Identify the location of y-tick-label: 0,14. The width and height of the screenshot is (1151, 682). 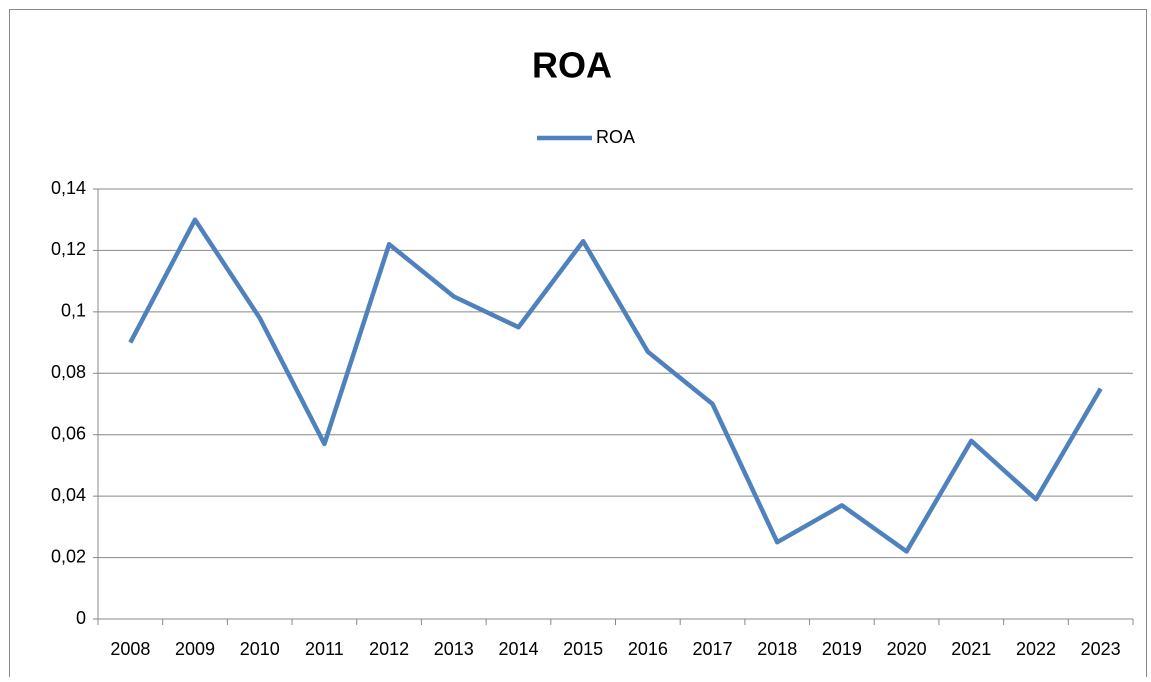
(68, 188).